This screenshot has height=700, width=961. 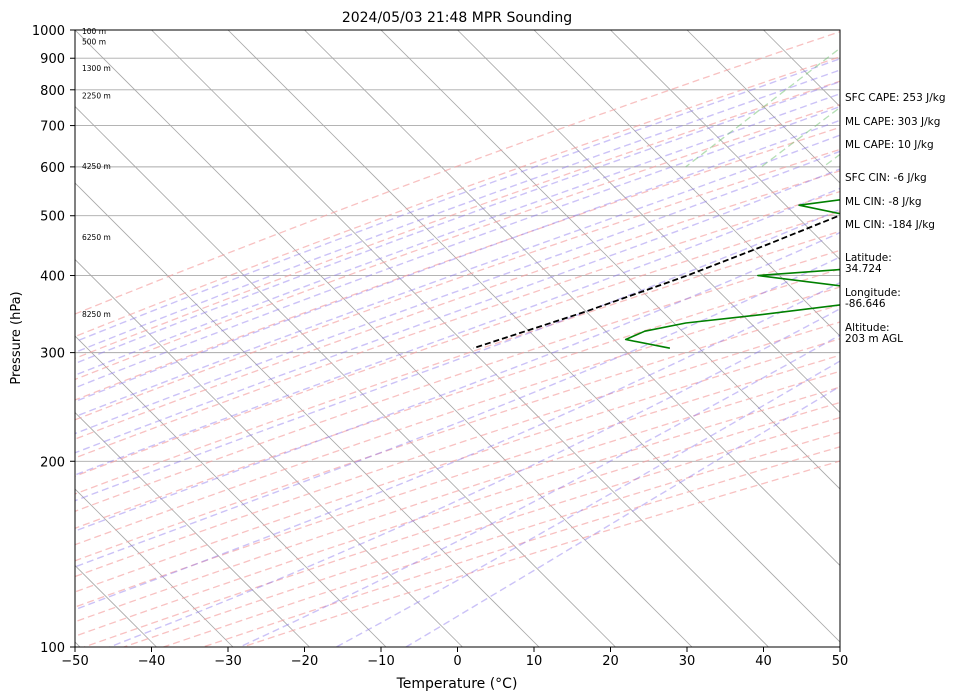 I want to click on latitude-value: 34.724, so click(x=863, y=269).